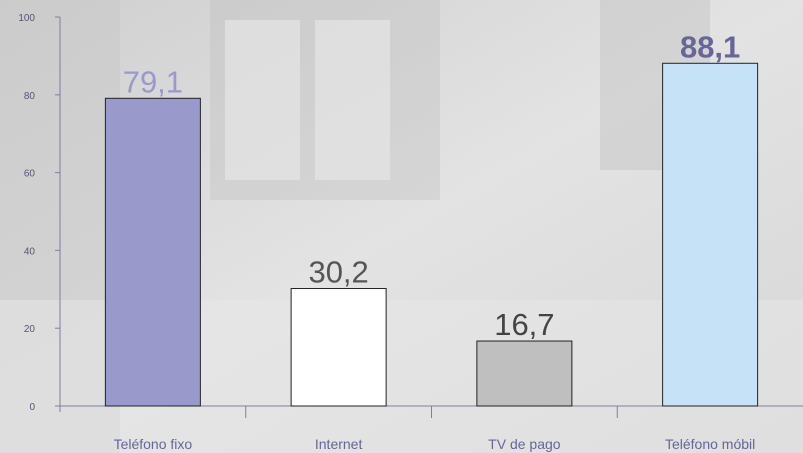 This screenshot has width=803, height=453. What do you see at coordinates (339, 444) in the screenshot?
I see `category-label: Internet` at bounding box center [339, 444].